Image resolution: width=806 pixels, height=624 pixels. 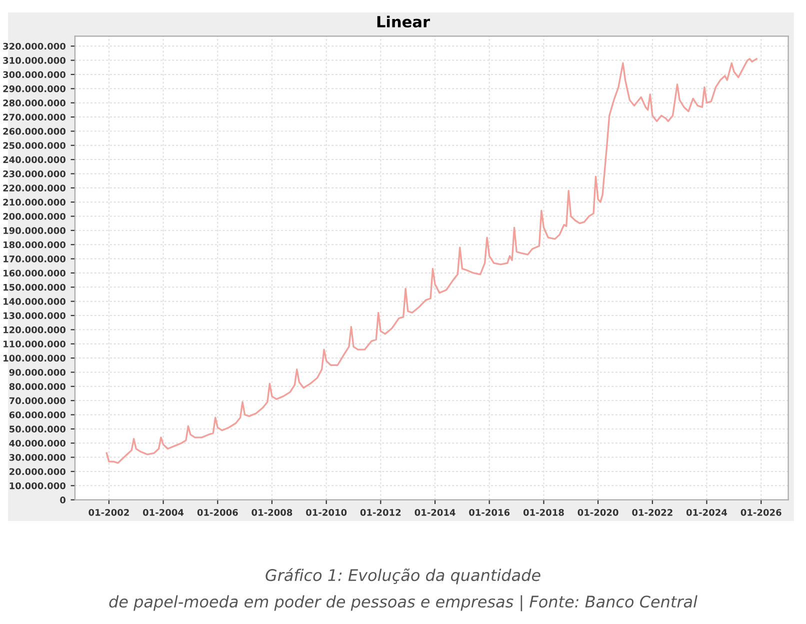 I want to click on x-tick-label: 01-2008, so click(x=272, y=512).